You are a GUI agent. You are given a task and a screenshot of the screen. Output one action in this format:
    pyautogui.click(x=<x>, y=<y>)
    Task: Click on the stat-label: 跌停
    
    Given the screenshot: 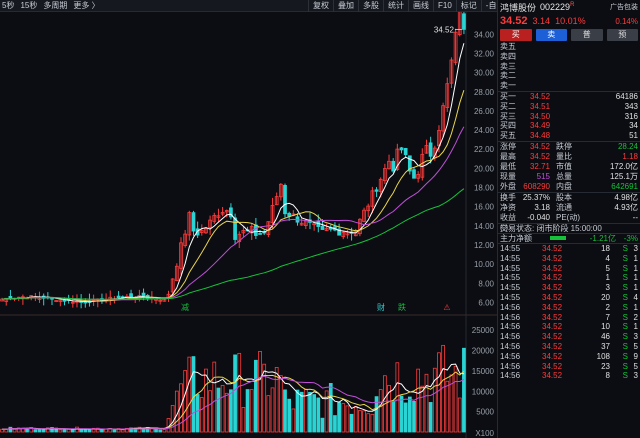 What is the action you would take?
    pyautogui.click(x=564, y=146)
    